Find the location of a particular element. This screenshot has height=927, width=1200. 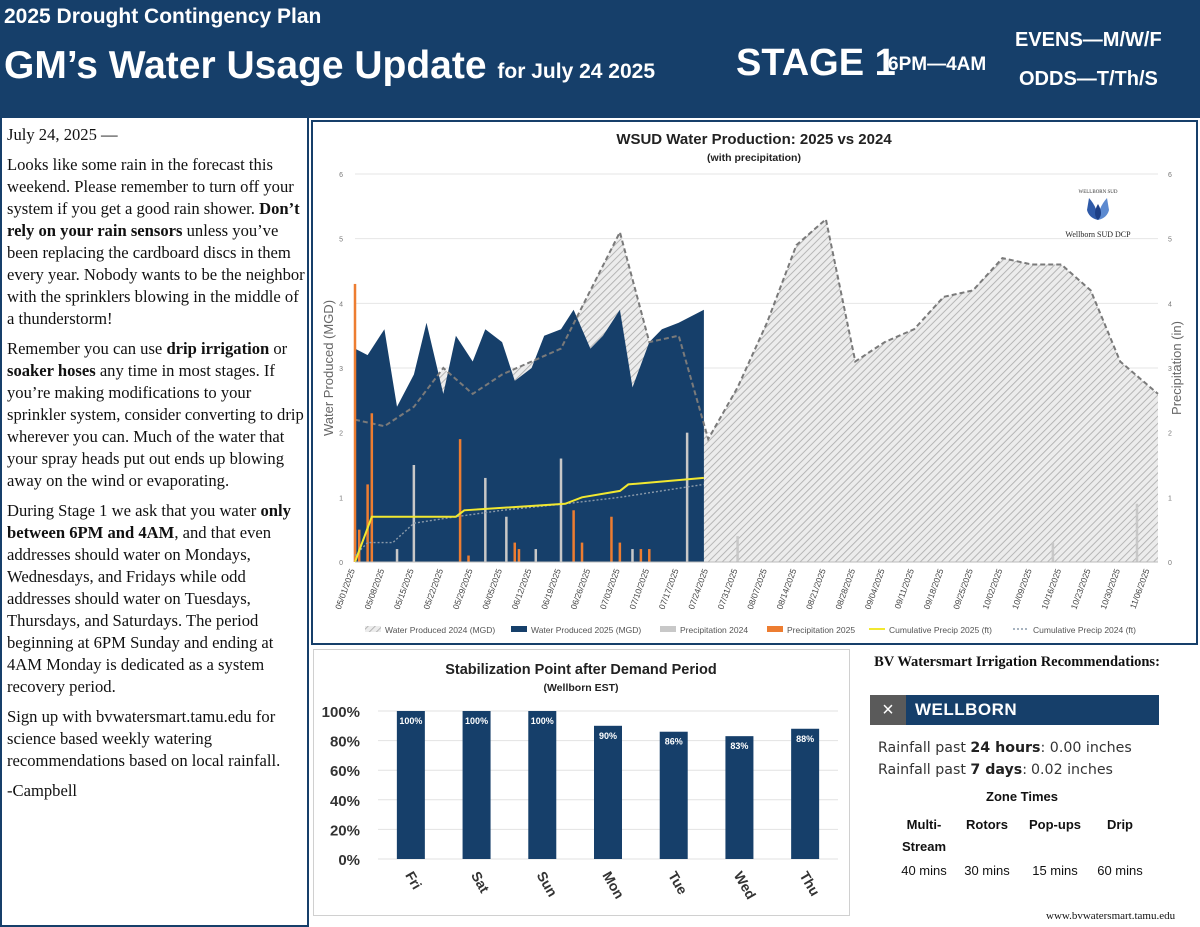

chart-title: WSUD Water Production: 2025 vs 2024 is located at coordinates (754, 139).